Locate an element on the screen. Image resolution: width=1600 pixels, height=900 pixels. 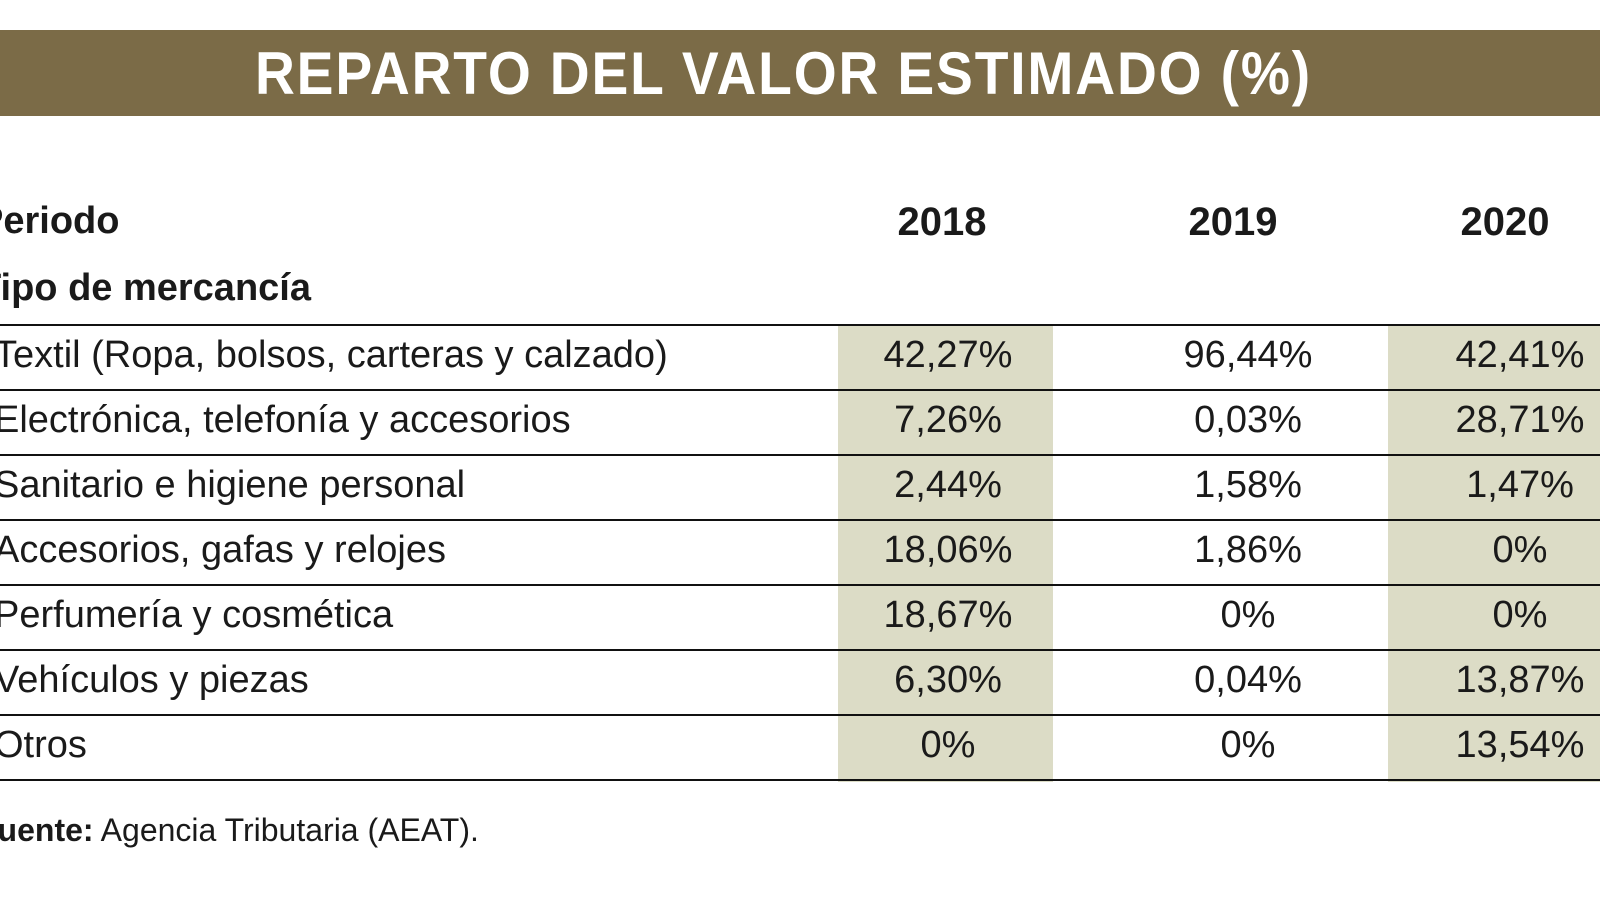
source-note: Fuente: Agencia Tributaria (AEAT). is located at coordinates (239, 830).